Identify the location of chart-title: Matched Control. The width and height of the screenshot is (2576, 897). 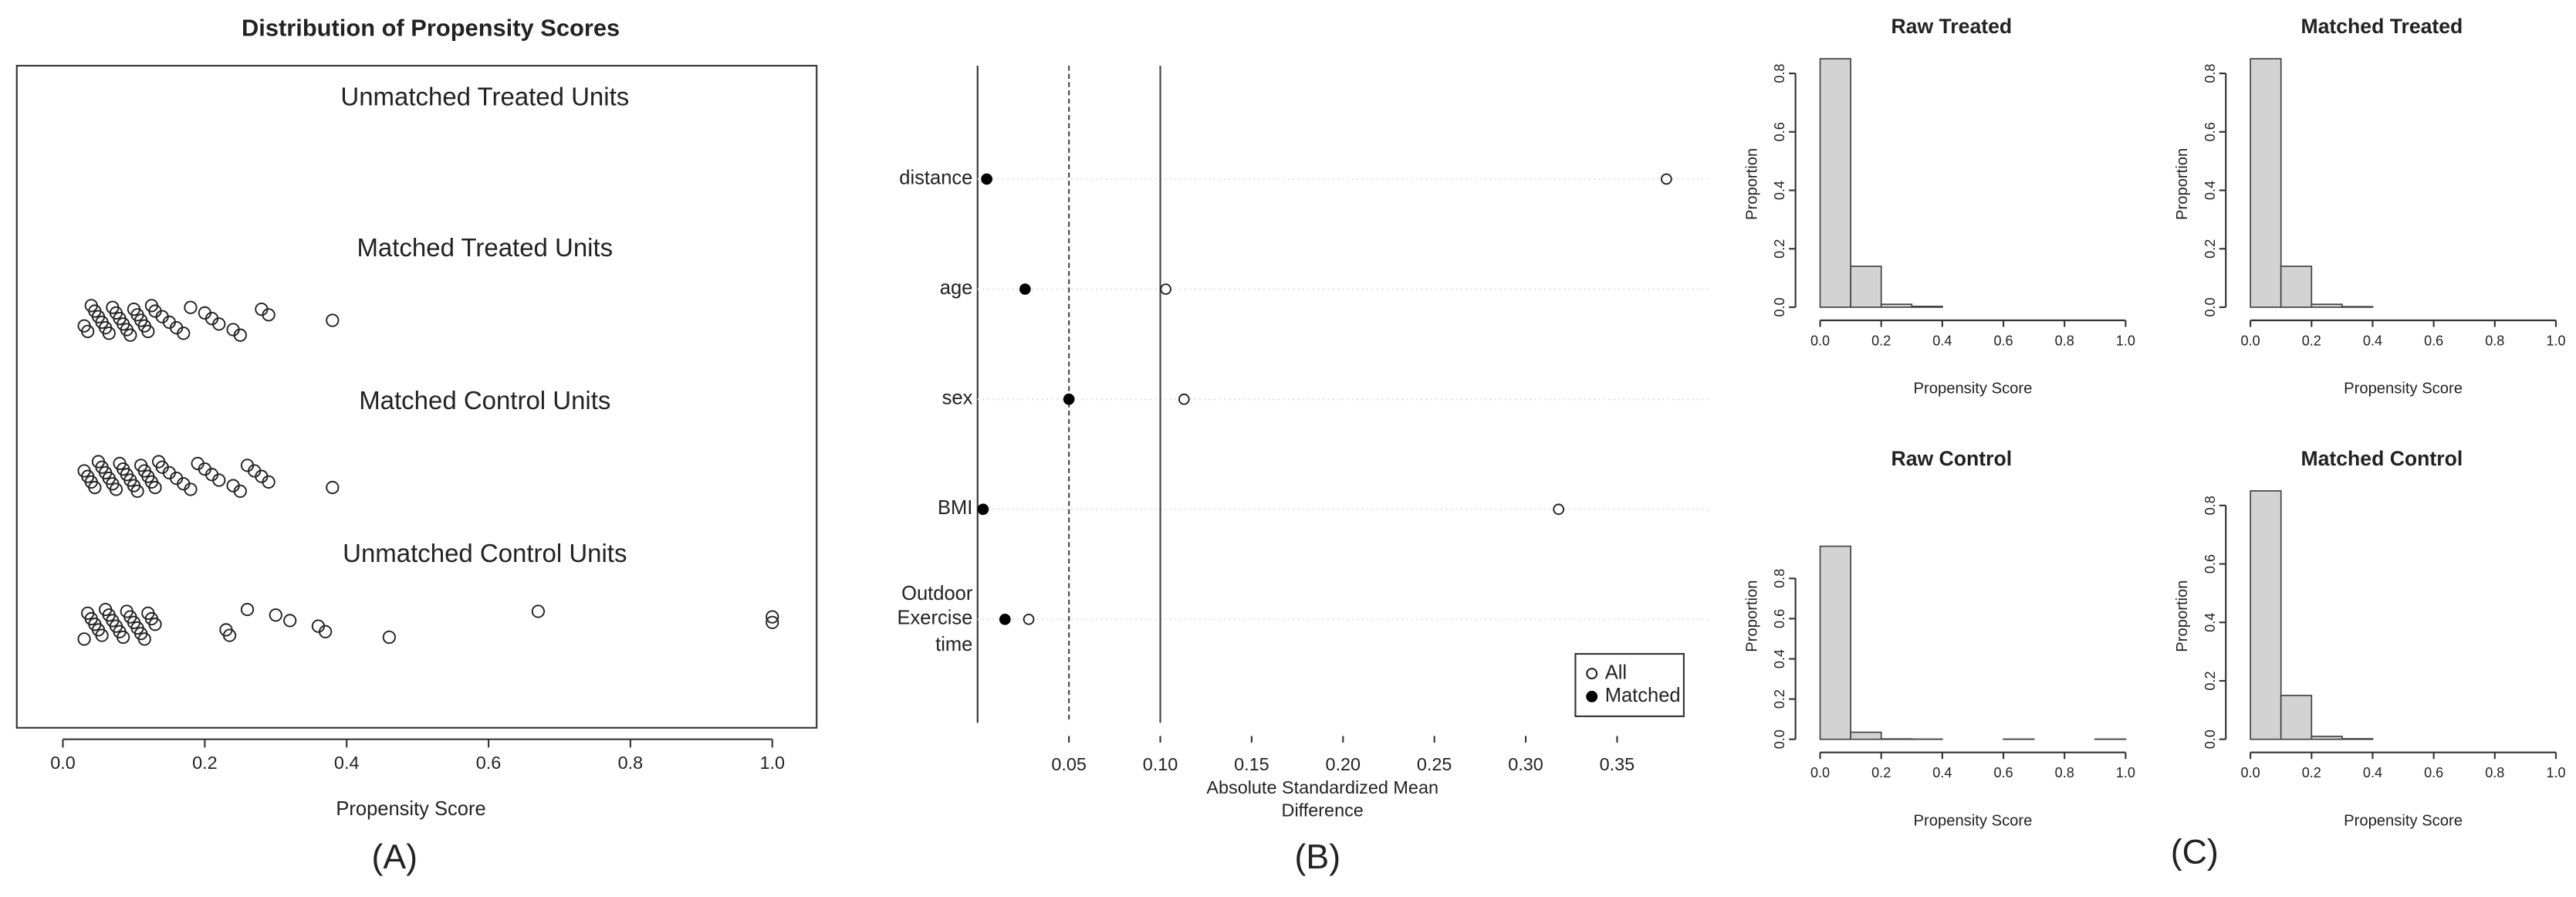
(2381, 459).